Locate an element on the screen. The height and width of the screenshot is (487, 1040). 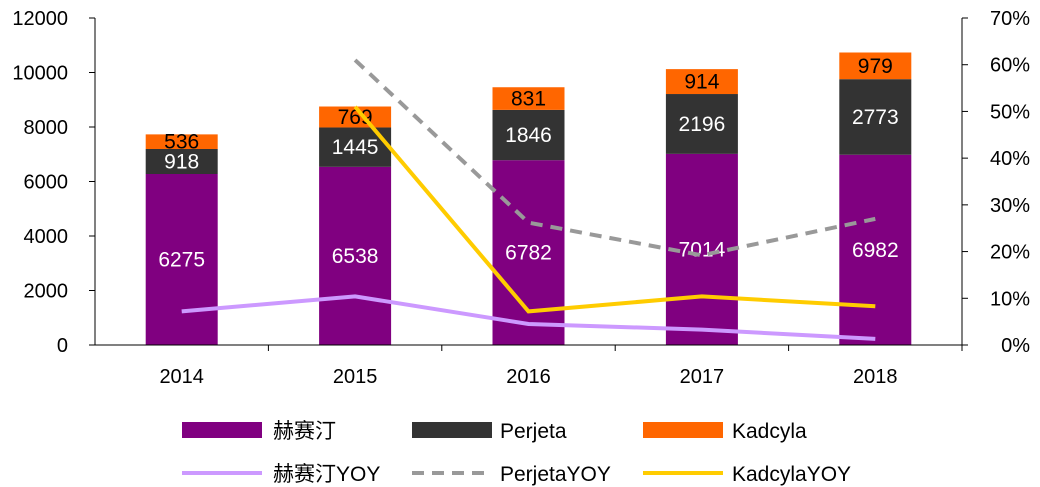
bar-label-赫赛汀-2018: 6982 is located at coordinates (875, 250).